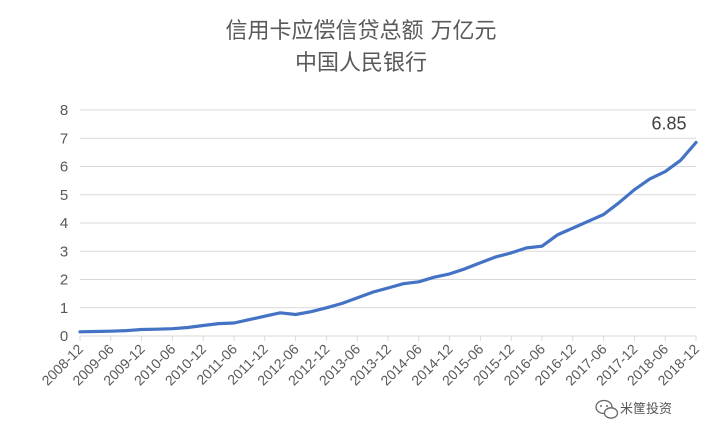 Image resolution: width=722 pixels, height=434 pixels. Describe the element at coordinates (607, 409) in the screenshot. I see `wechat-icon` at that location.